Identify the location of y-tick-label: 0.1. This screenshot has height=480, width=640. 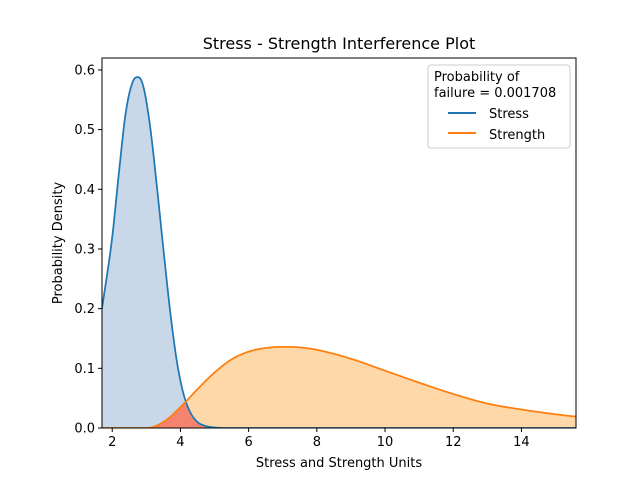
(84, 369).